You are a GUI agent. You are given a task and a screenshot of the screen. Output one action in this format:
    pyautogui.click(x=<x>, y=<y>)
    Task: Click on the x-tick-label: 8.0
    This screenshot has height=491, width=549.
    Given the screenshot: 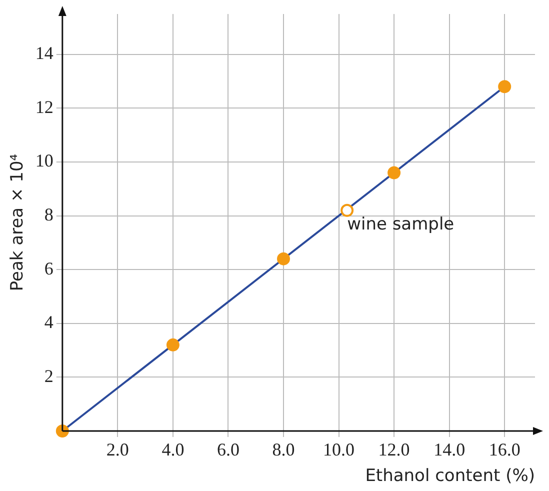 What is the action you would take?
    pyautogui.click(x=283, y=450)
    